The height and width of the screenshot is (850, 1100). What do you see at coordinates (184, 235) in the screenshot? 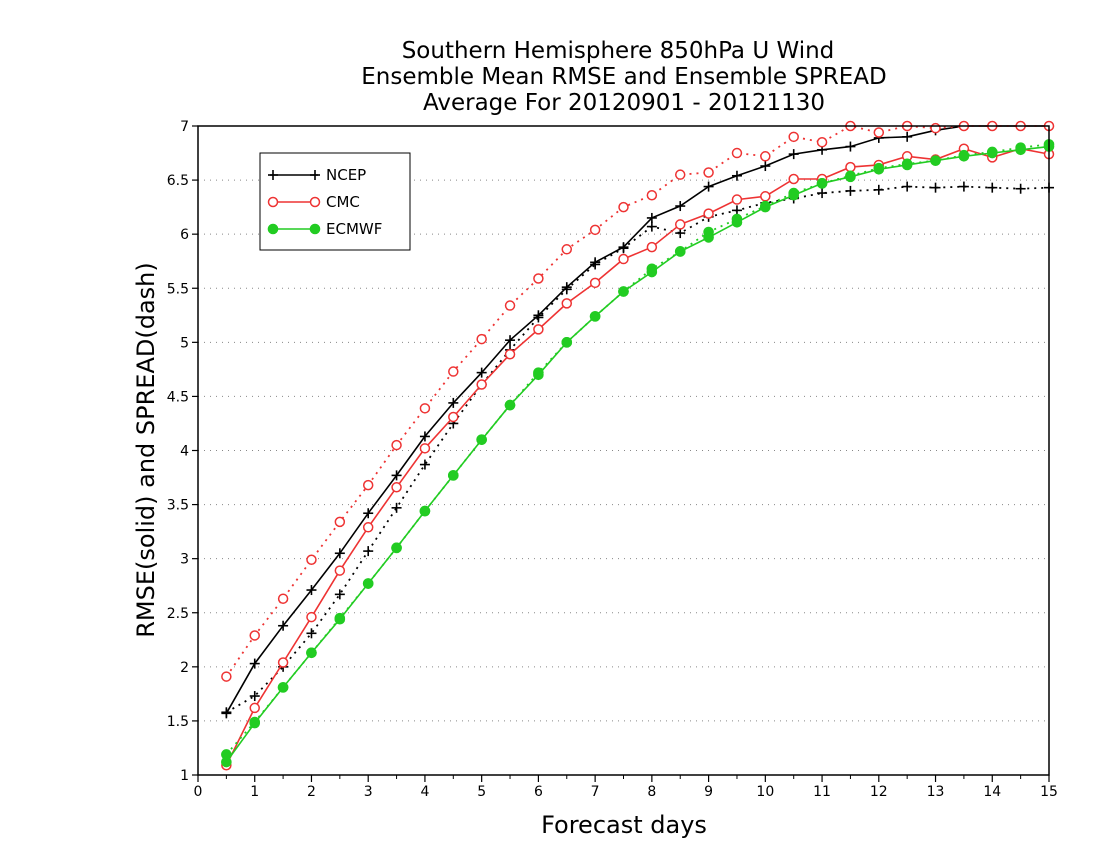
I see `y-tick-label: 6` at bounding box center [184, 235].